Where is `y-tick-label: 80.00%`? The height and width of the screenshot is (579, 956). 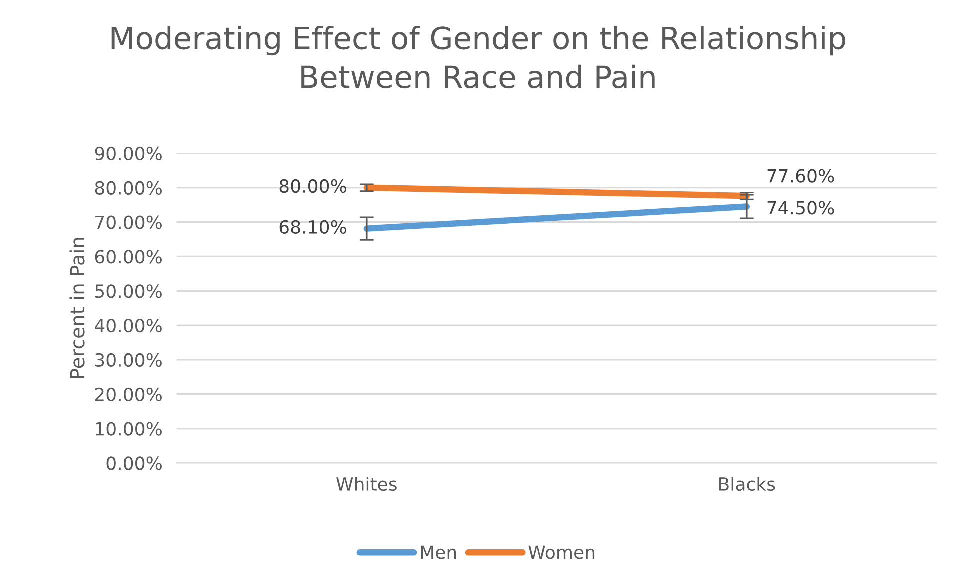
y-tick-label: 80.00% is located at coordinates (128, 188).